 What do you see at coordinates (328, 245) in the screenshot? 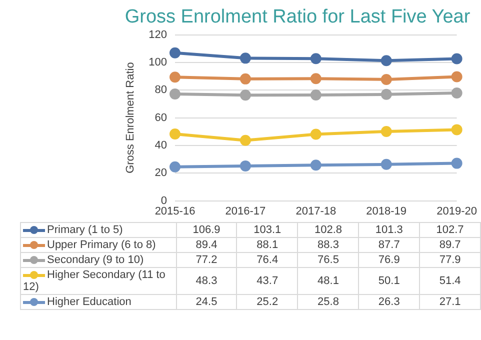
I see `data-label: 88.3` at bounding box center [328, 245].